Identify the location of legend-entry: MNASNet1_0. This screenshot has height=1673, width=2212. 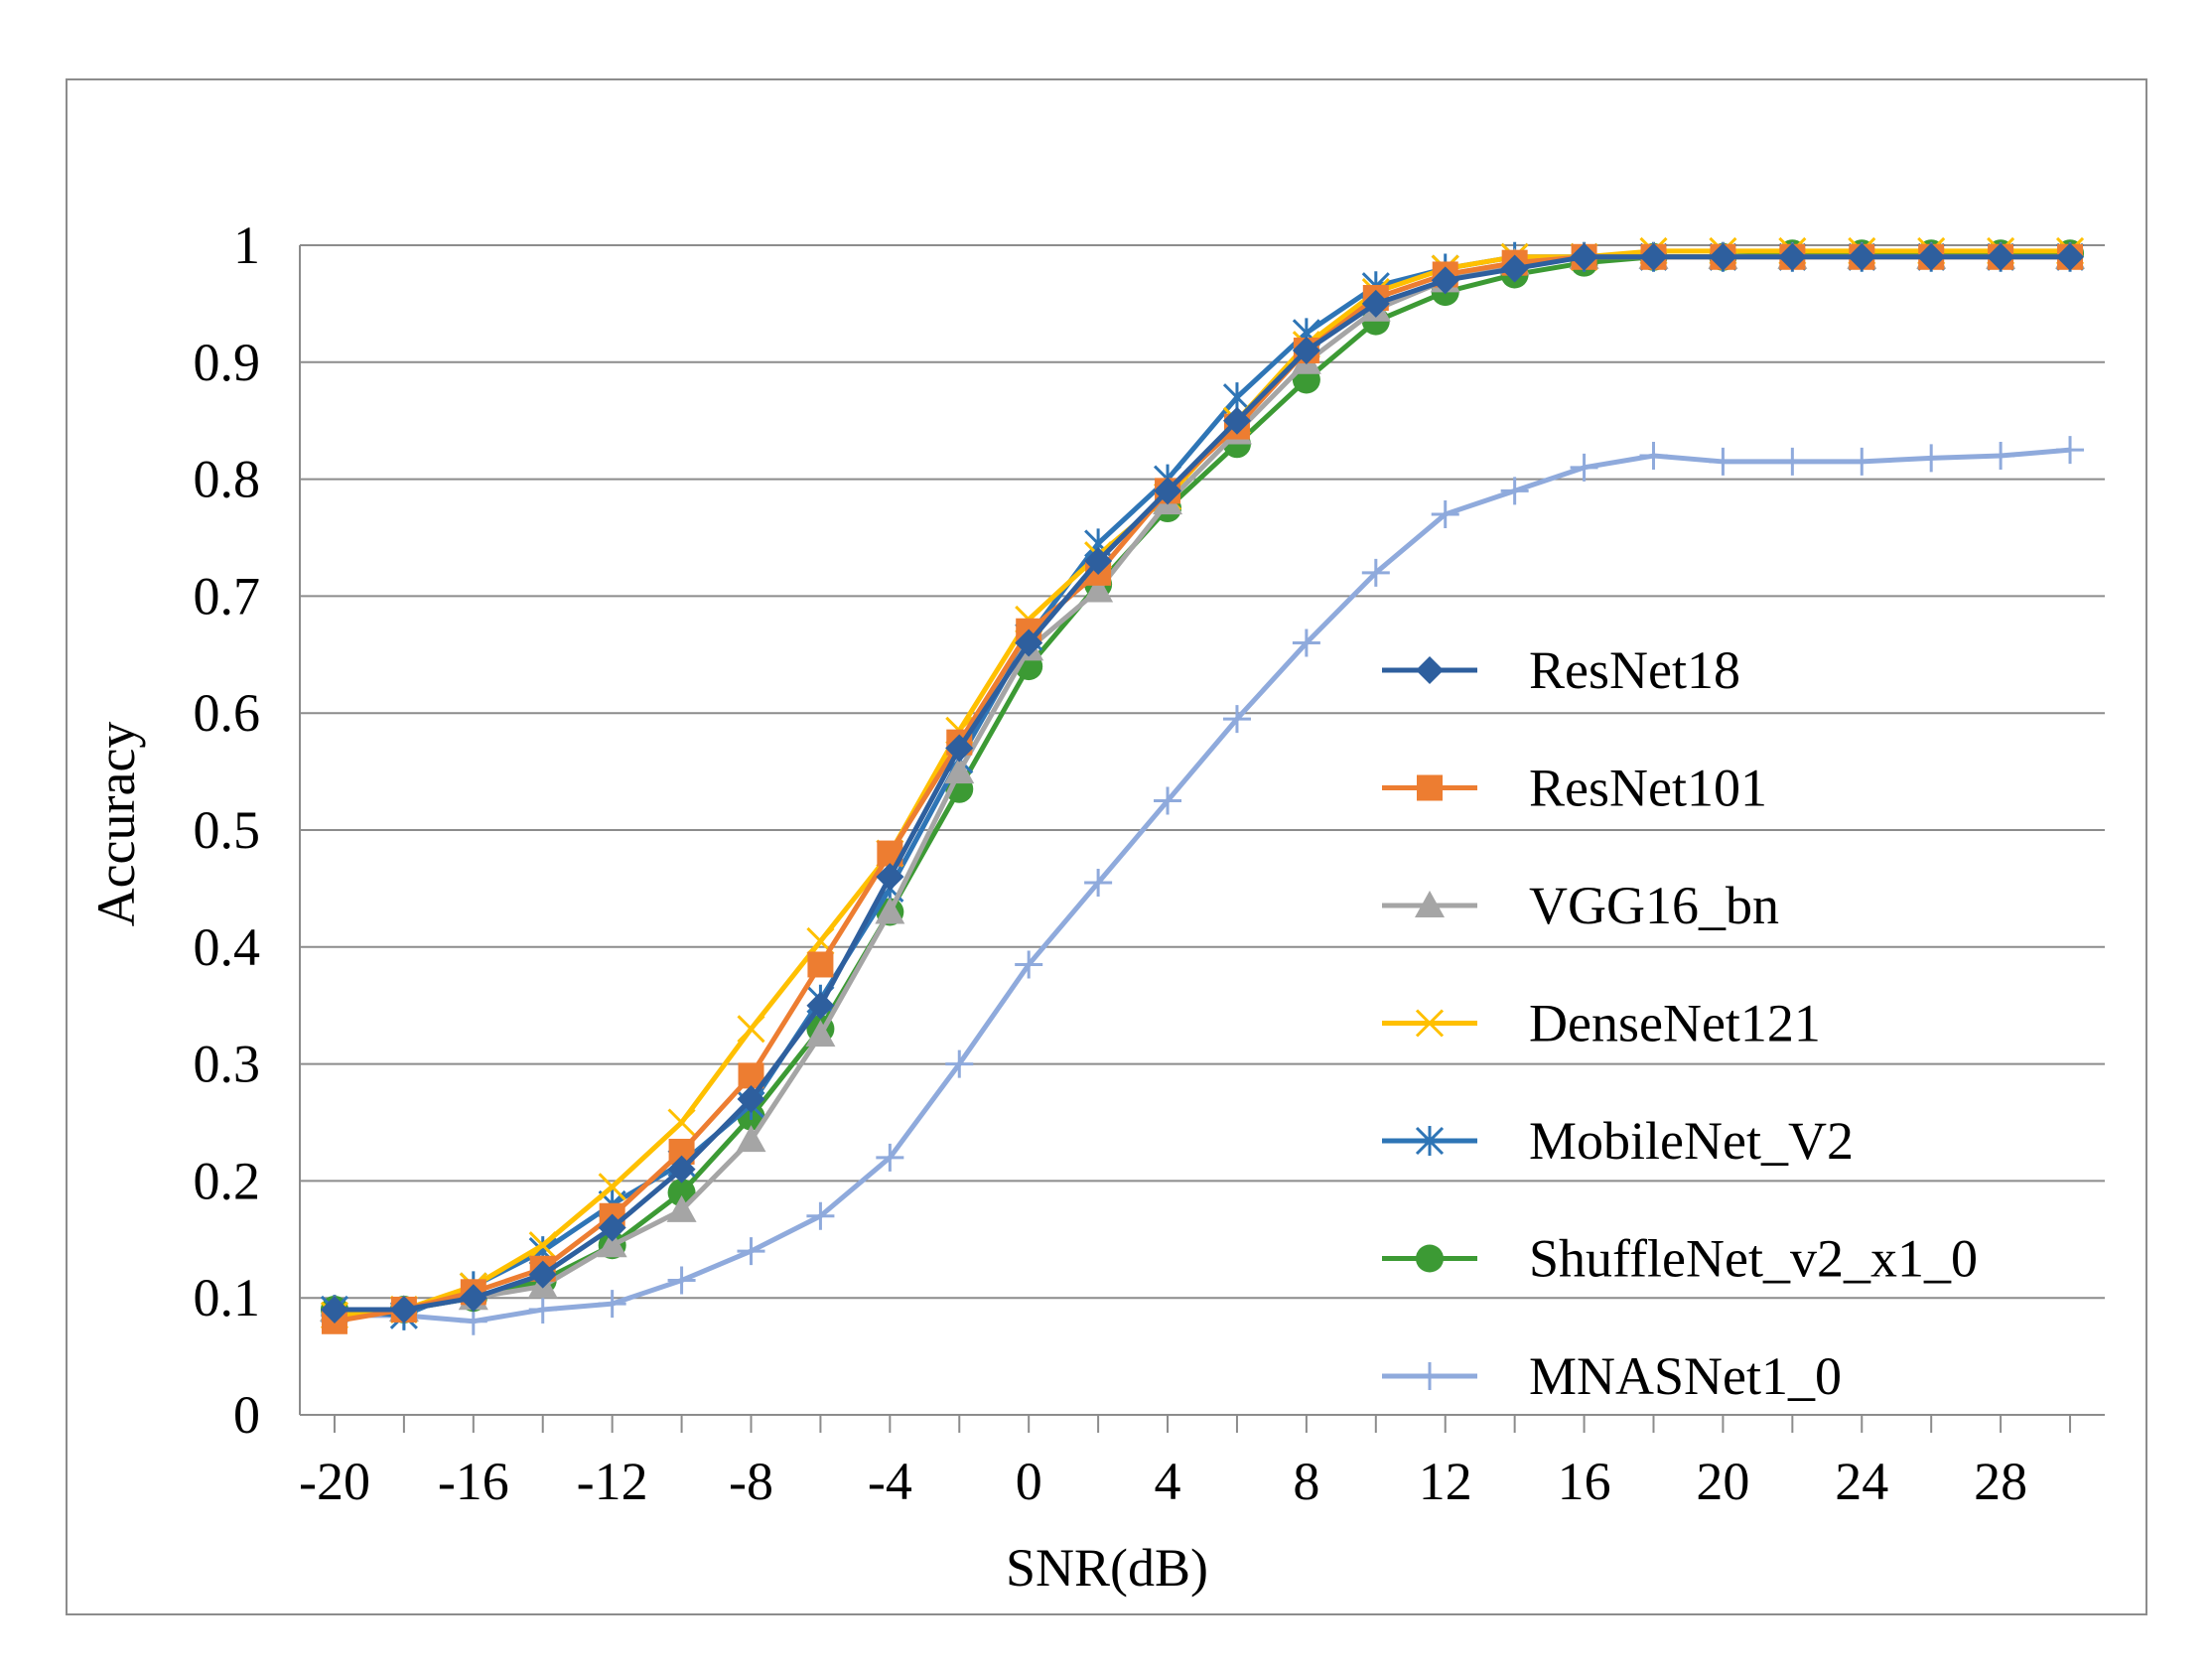
(1612, 1376).